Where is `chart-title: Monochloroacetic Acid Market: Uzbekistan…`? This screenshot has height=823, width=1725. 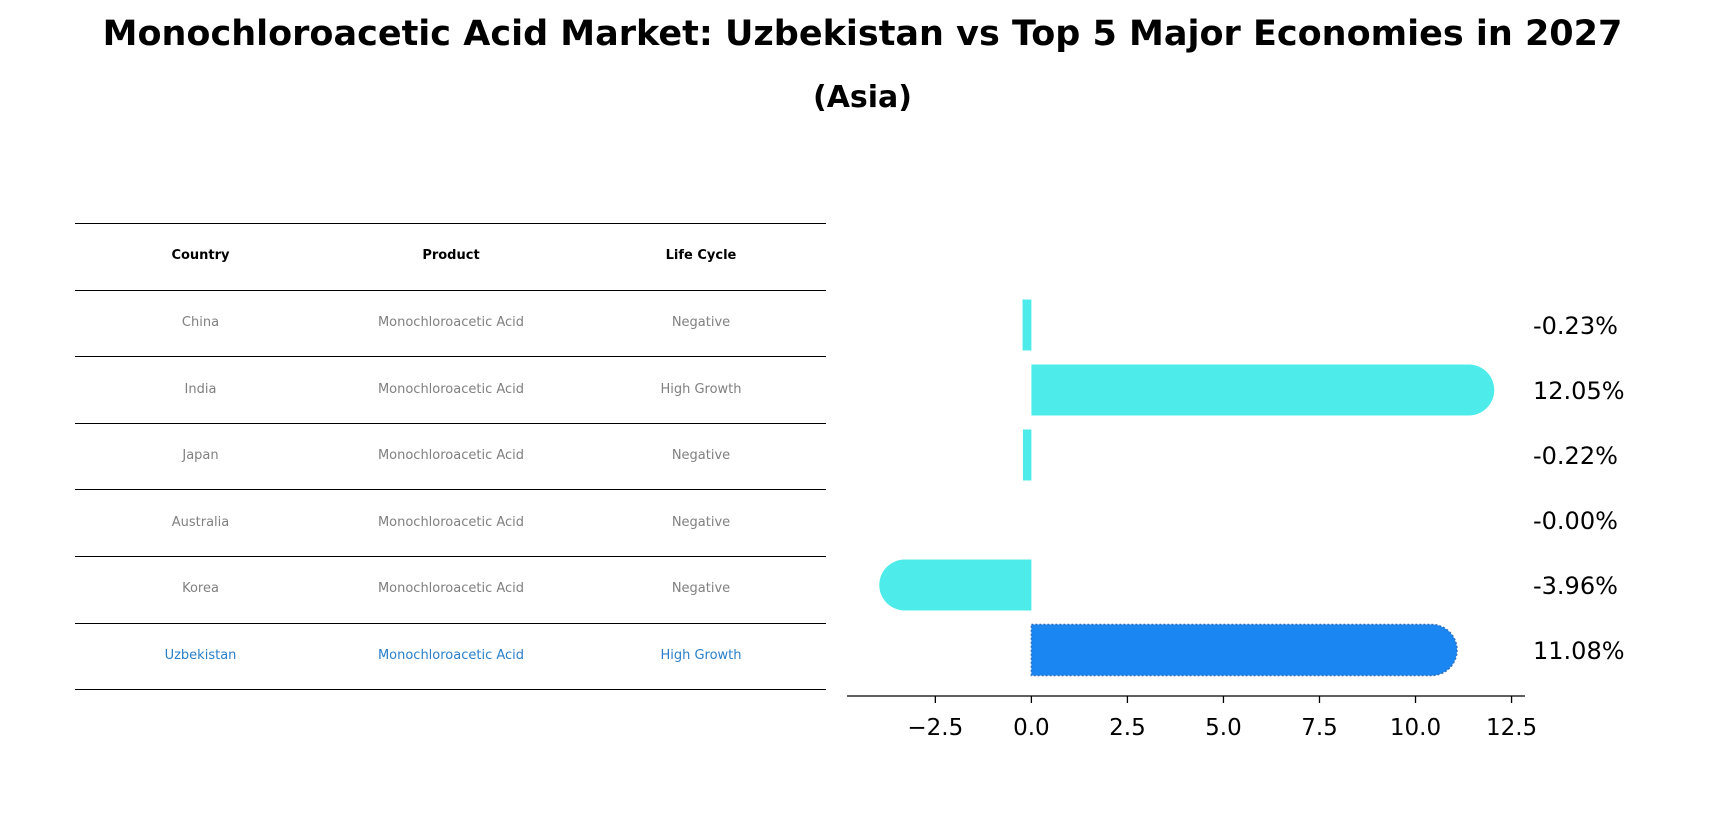 chart-title: Monochloroacetic Acid Market: Uzbekistan… is located at coordinates (862, 34).